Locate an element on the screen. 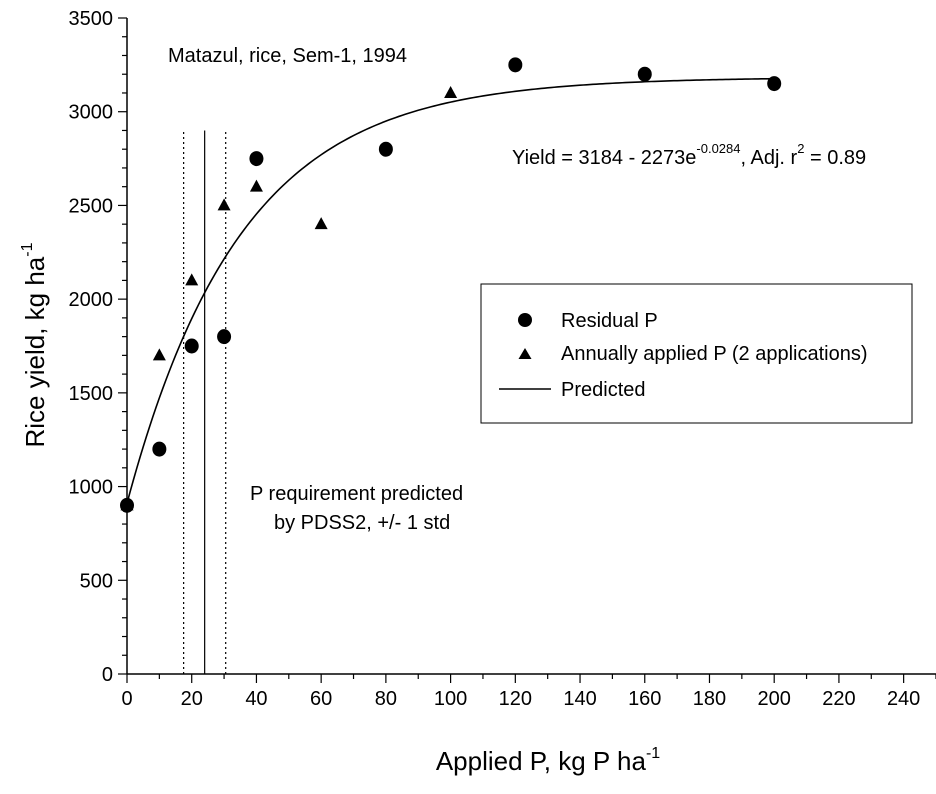  legend-label-annually-applied-p: Annually applied P (2 applications) is located at coordinates (714, 354).